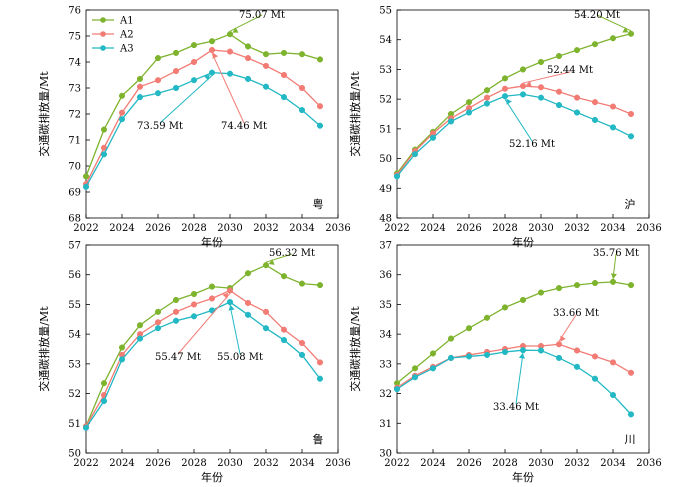  Describe the element at coordinates (385, 40) in the screenshot. I see `y-tick-label: 54` at that location.